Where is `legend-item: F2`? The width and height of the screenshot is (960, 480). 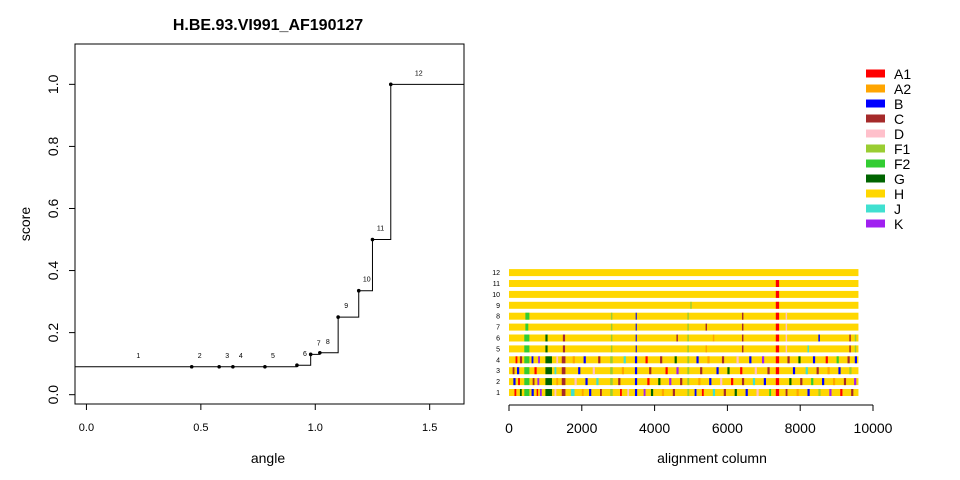 legend-item: F2 is located at coordinates (888, 164).